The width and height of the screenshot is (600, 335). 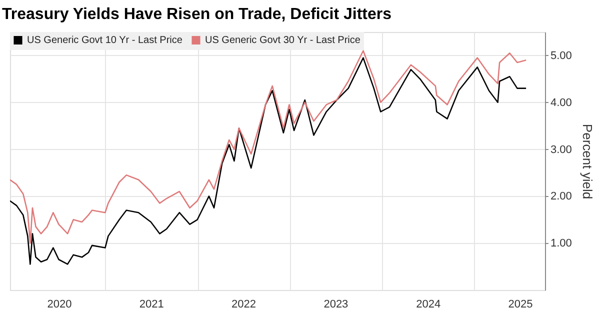 What do you see at coordinates (561, 244) in the screenshot?
I see `y-tick-label: 1.00` at bounding box center [561, 244].